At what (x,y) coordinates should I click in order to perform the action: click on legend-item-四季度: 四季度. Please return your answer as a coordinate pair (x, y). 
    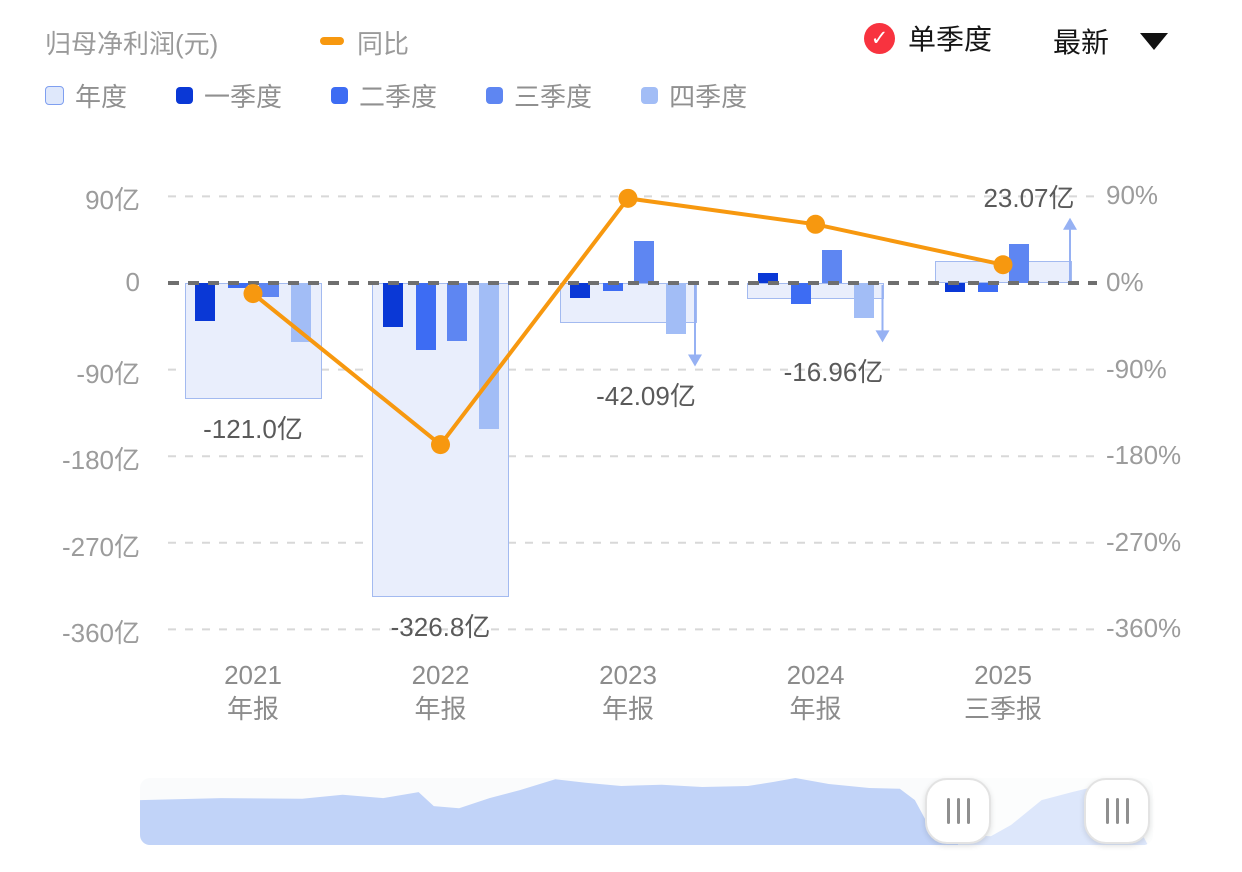
    Looking at the image, I should click on (694, 95).